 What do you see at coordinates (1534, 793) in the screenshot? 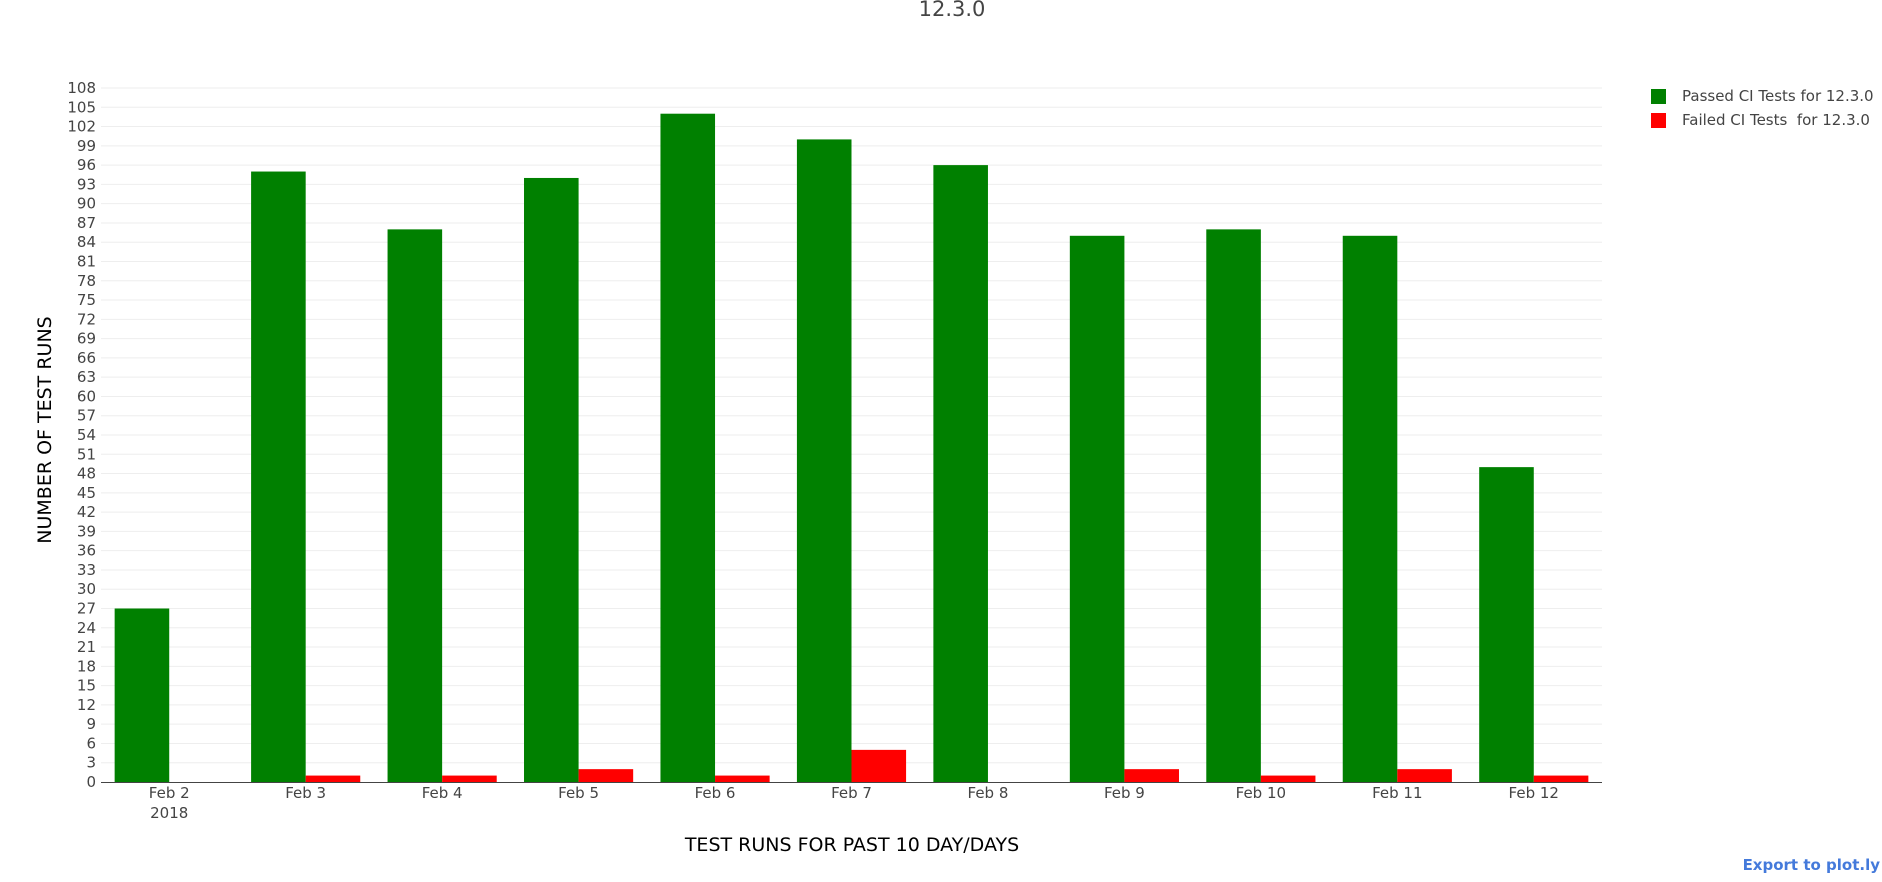
I see `x-tick-label: Feb 12` at bounding box center [1534, 793].